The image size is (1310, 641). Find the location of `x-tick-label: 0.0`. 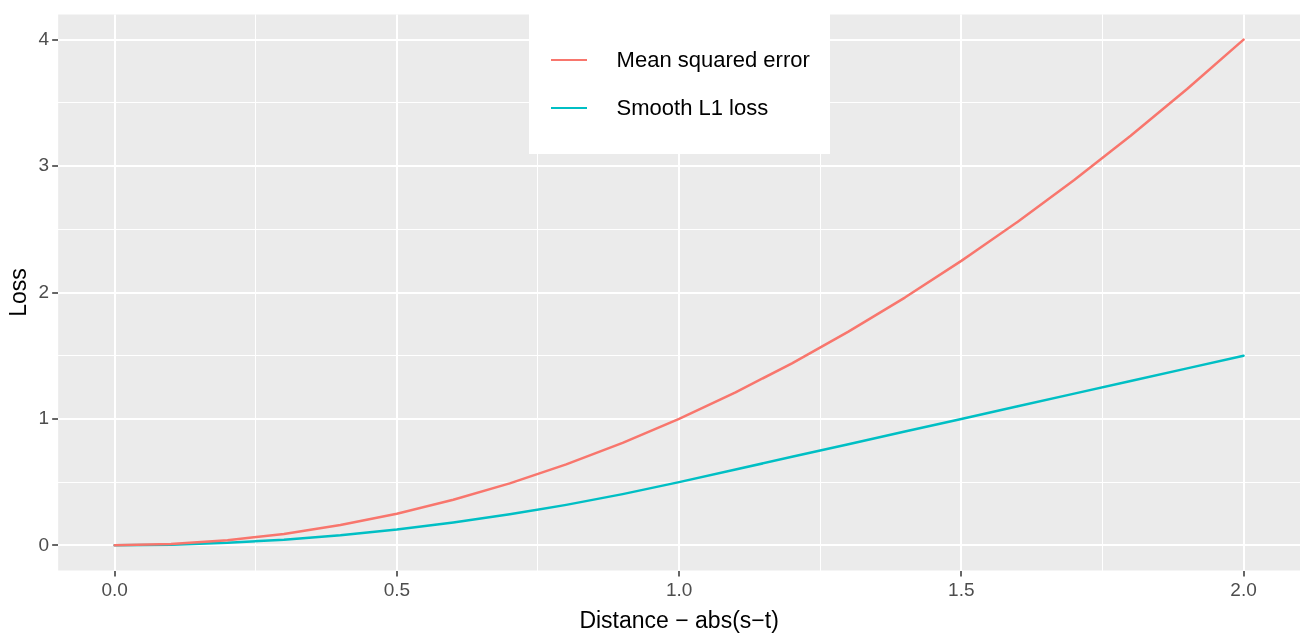

x-tick-label: 0.0 is located at coordinates (114, 590).